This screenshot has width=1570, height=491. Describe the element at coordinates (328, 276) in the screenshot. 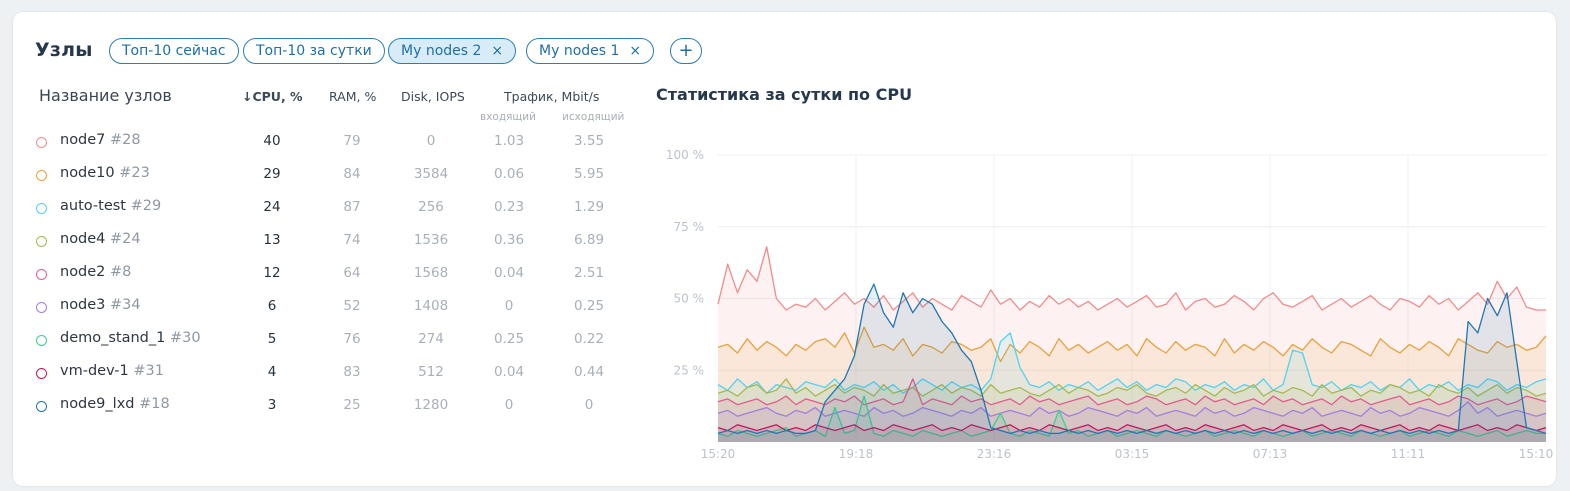

I see `table-row: node2 #8 12 64 1568 0.04 2.51` at that location.